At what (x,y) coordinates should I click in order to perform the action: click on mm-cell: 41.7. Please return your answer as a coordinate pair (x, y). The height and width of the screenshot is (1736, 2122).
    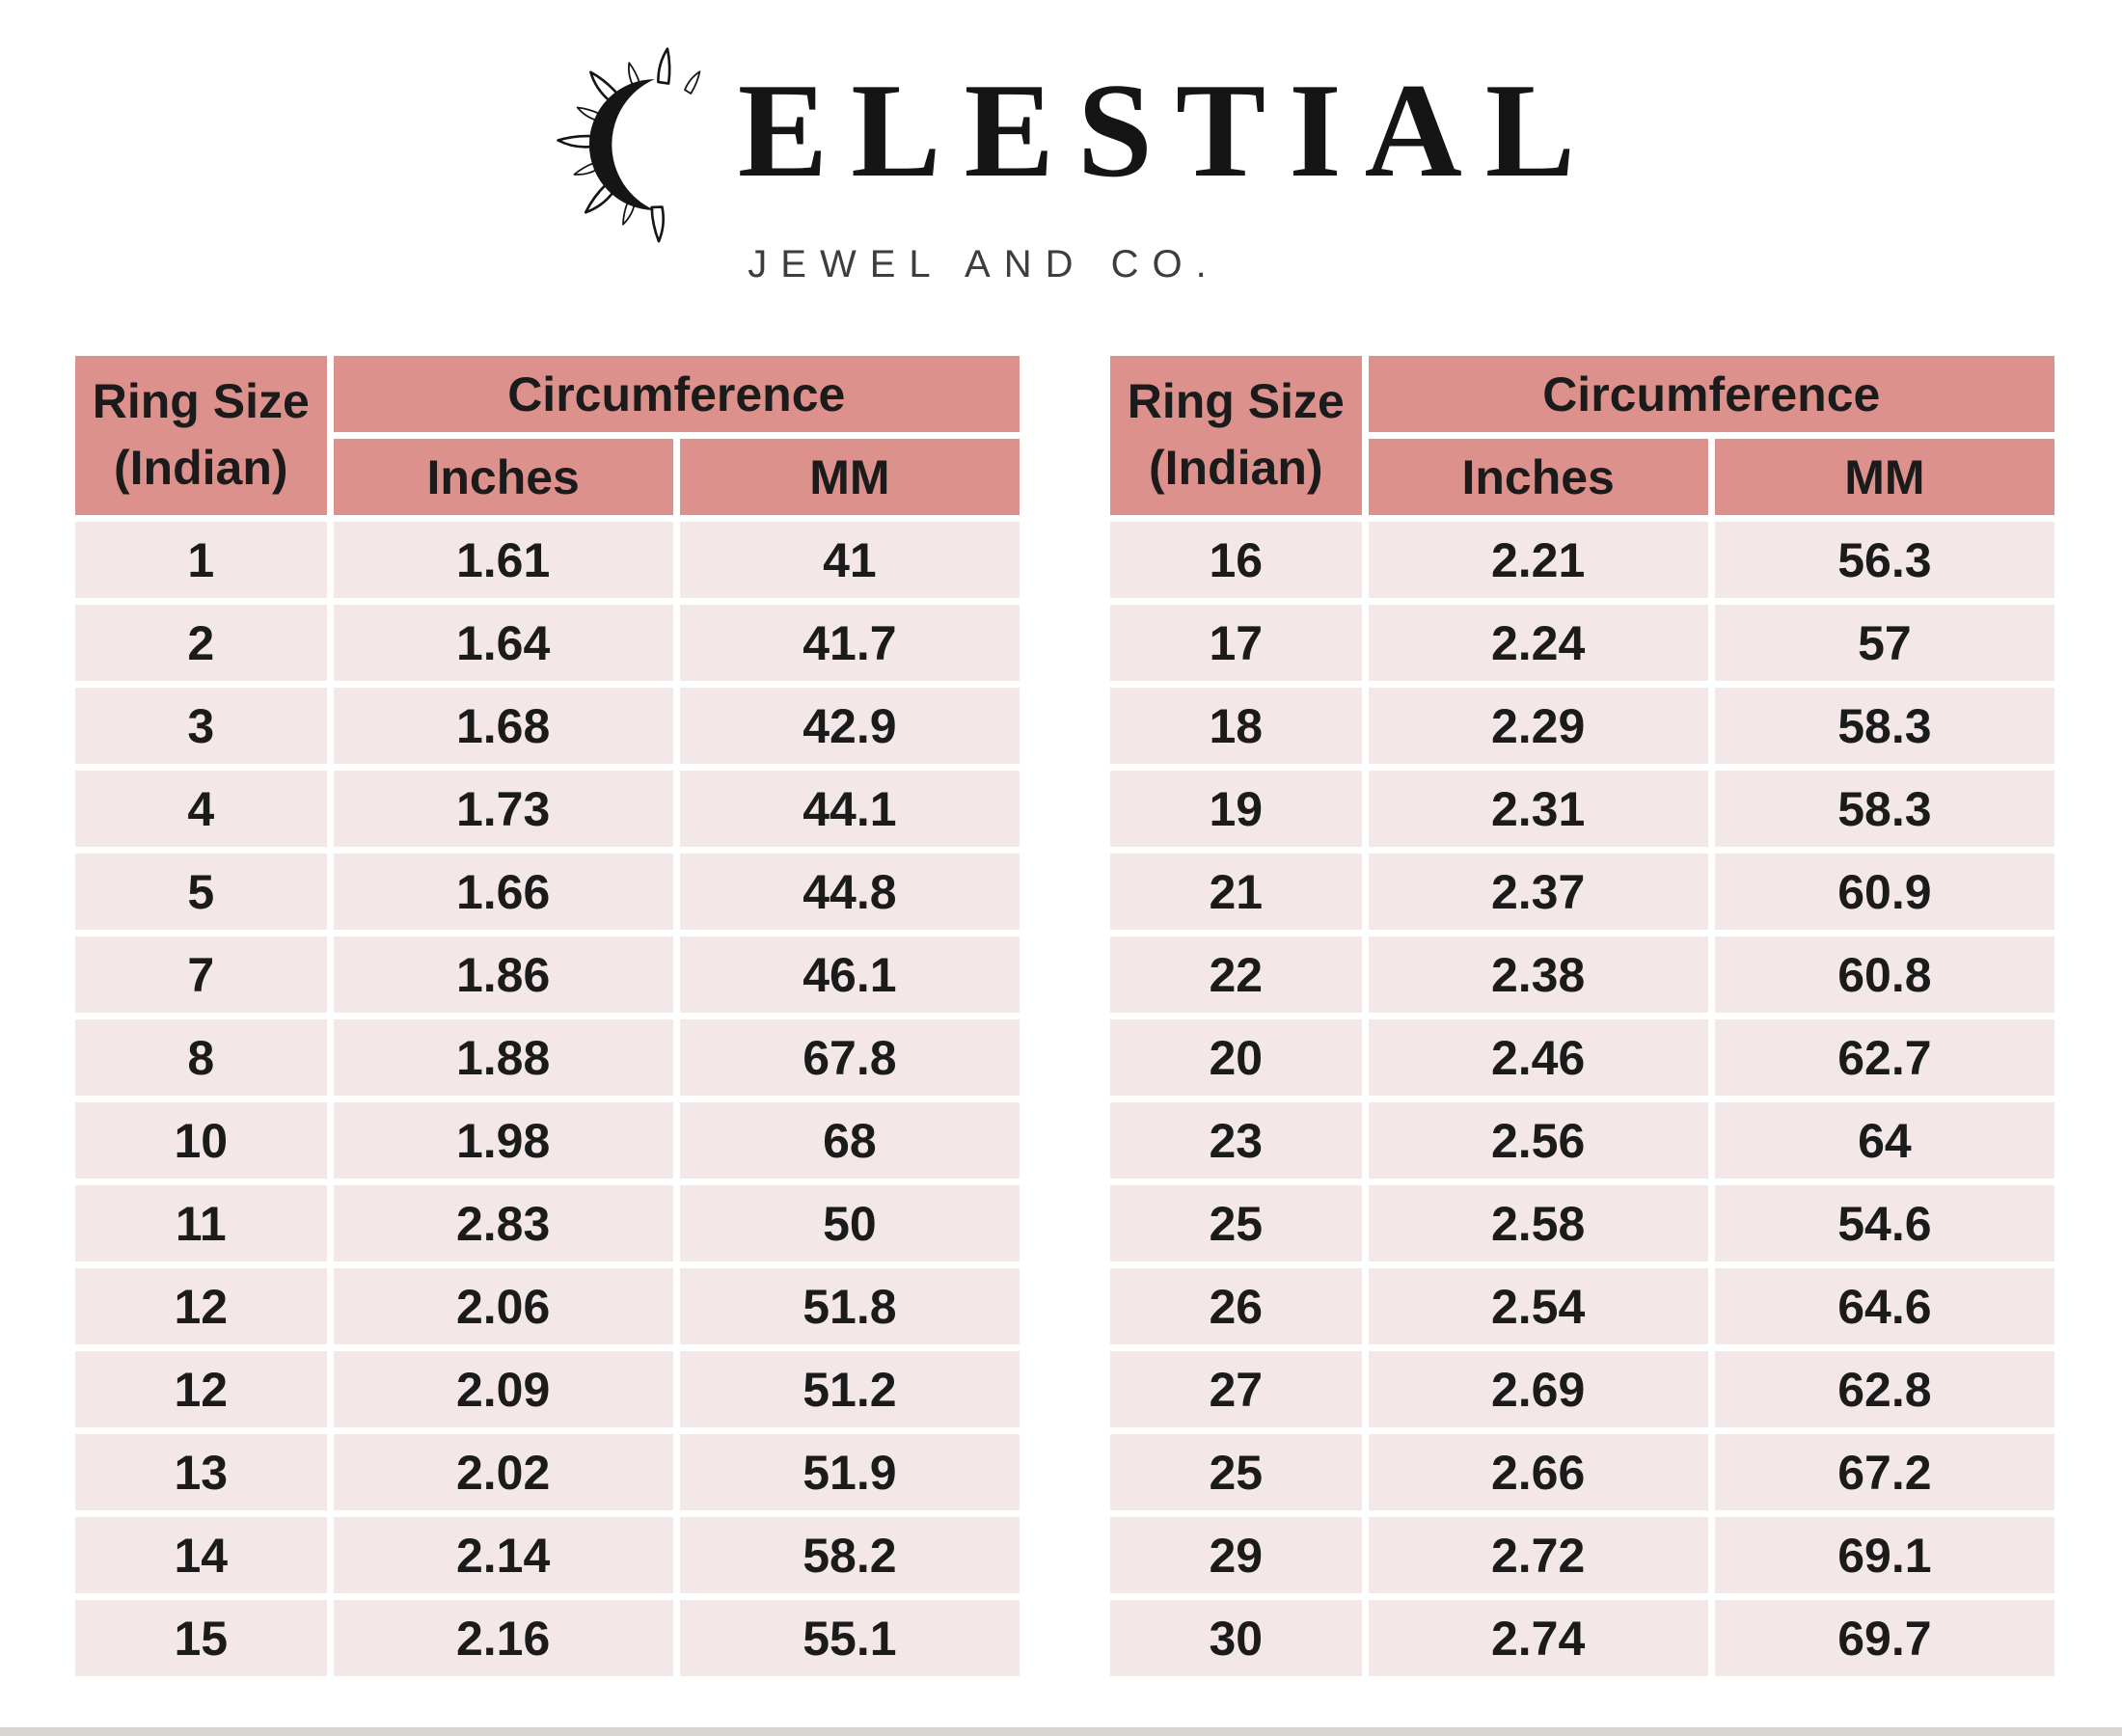
    Looking at the image, I should click on (850, 643).